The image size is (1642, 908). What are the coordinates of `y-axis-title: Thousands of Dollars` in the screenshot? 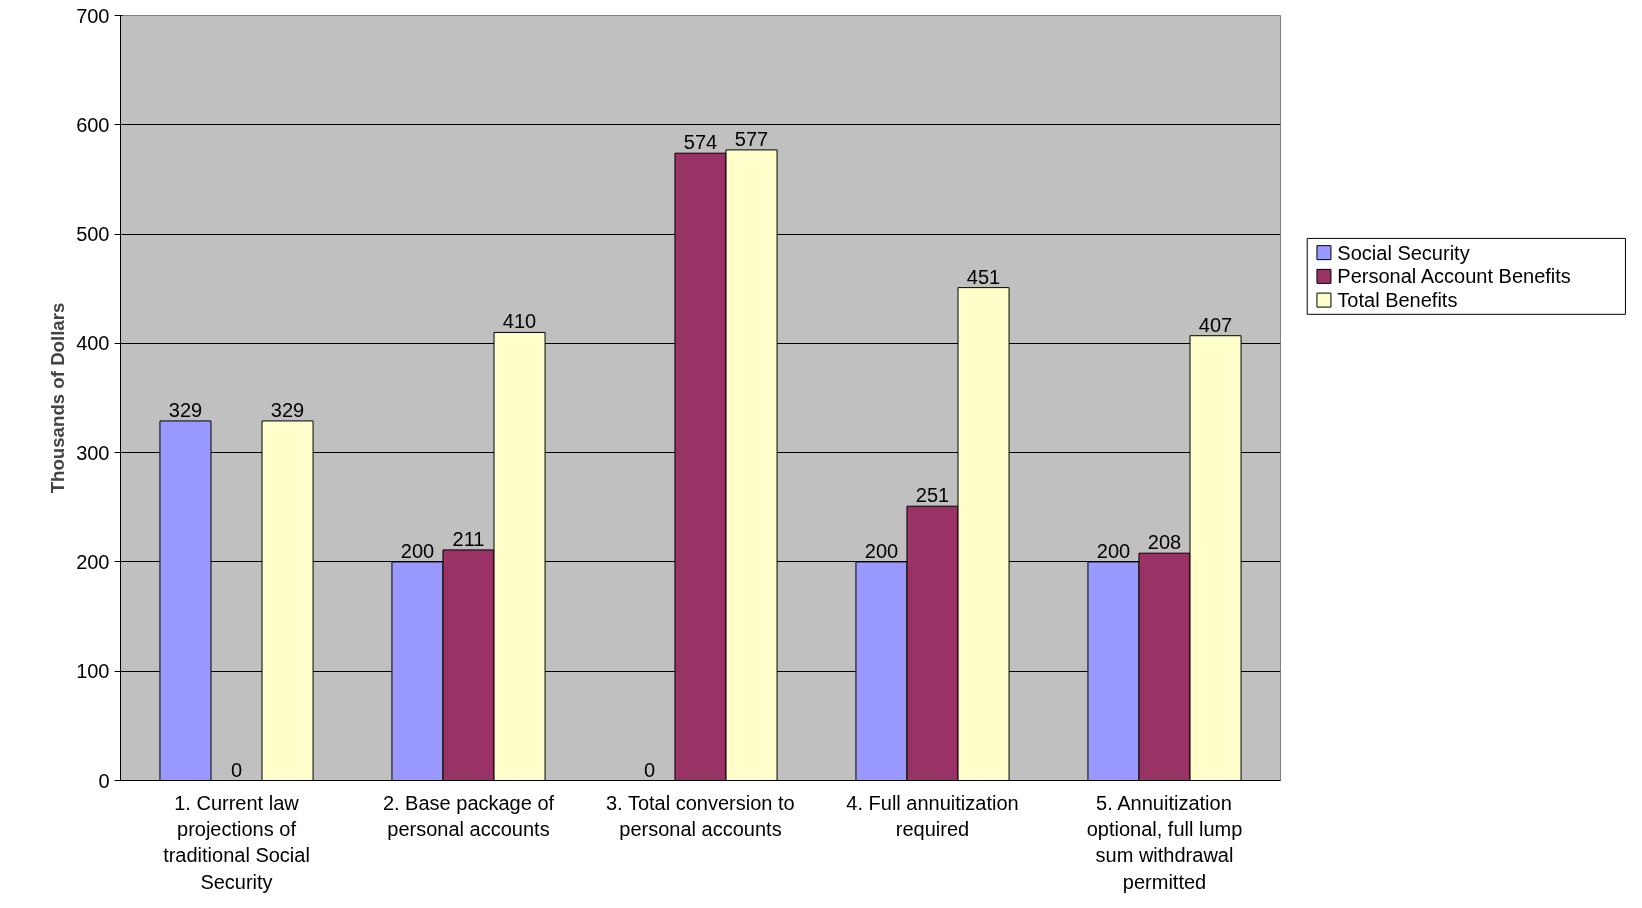 It's located at (58, 398).